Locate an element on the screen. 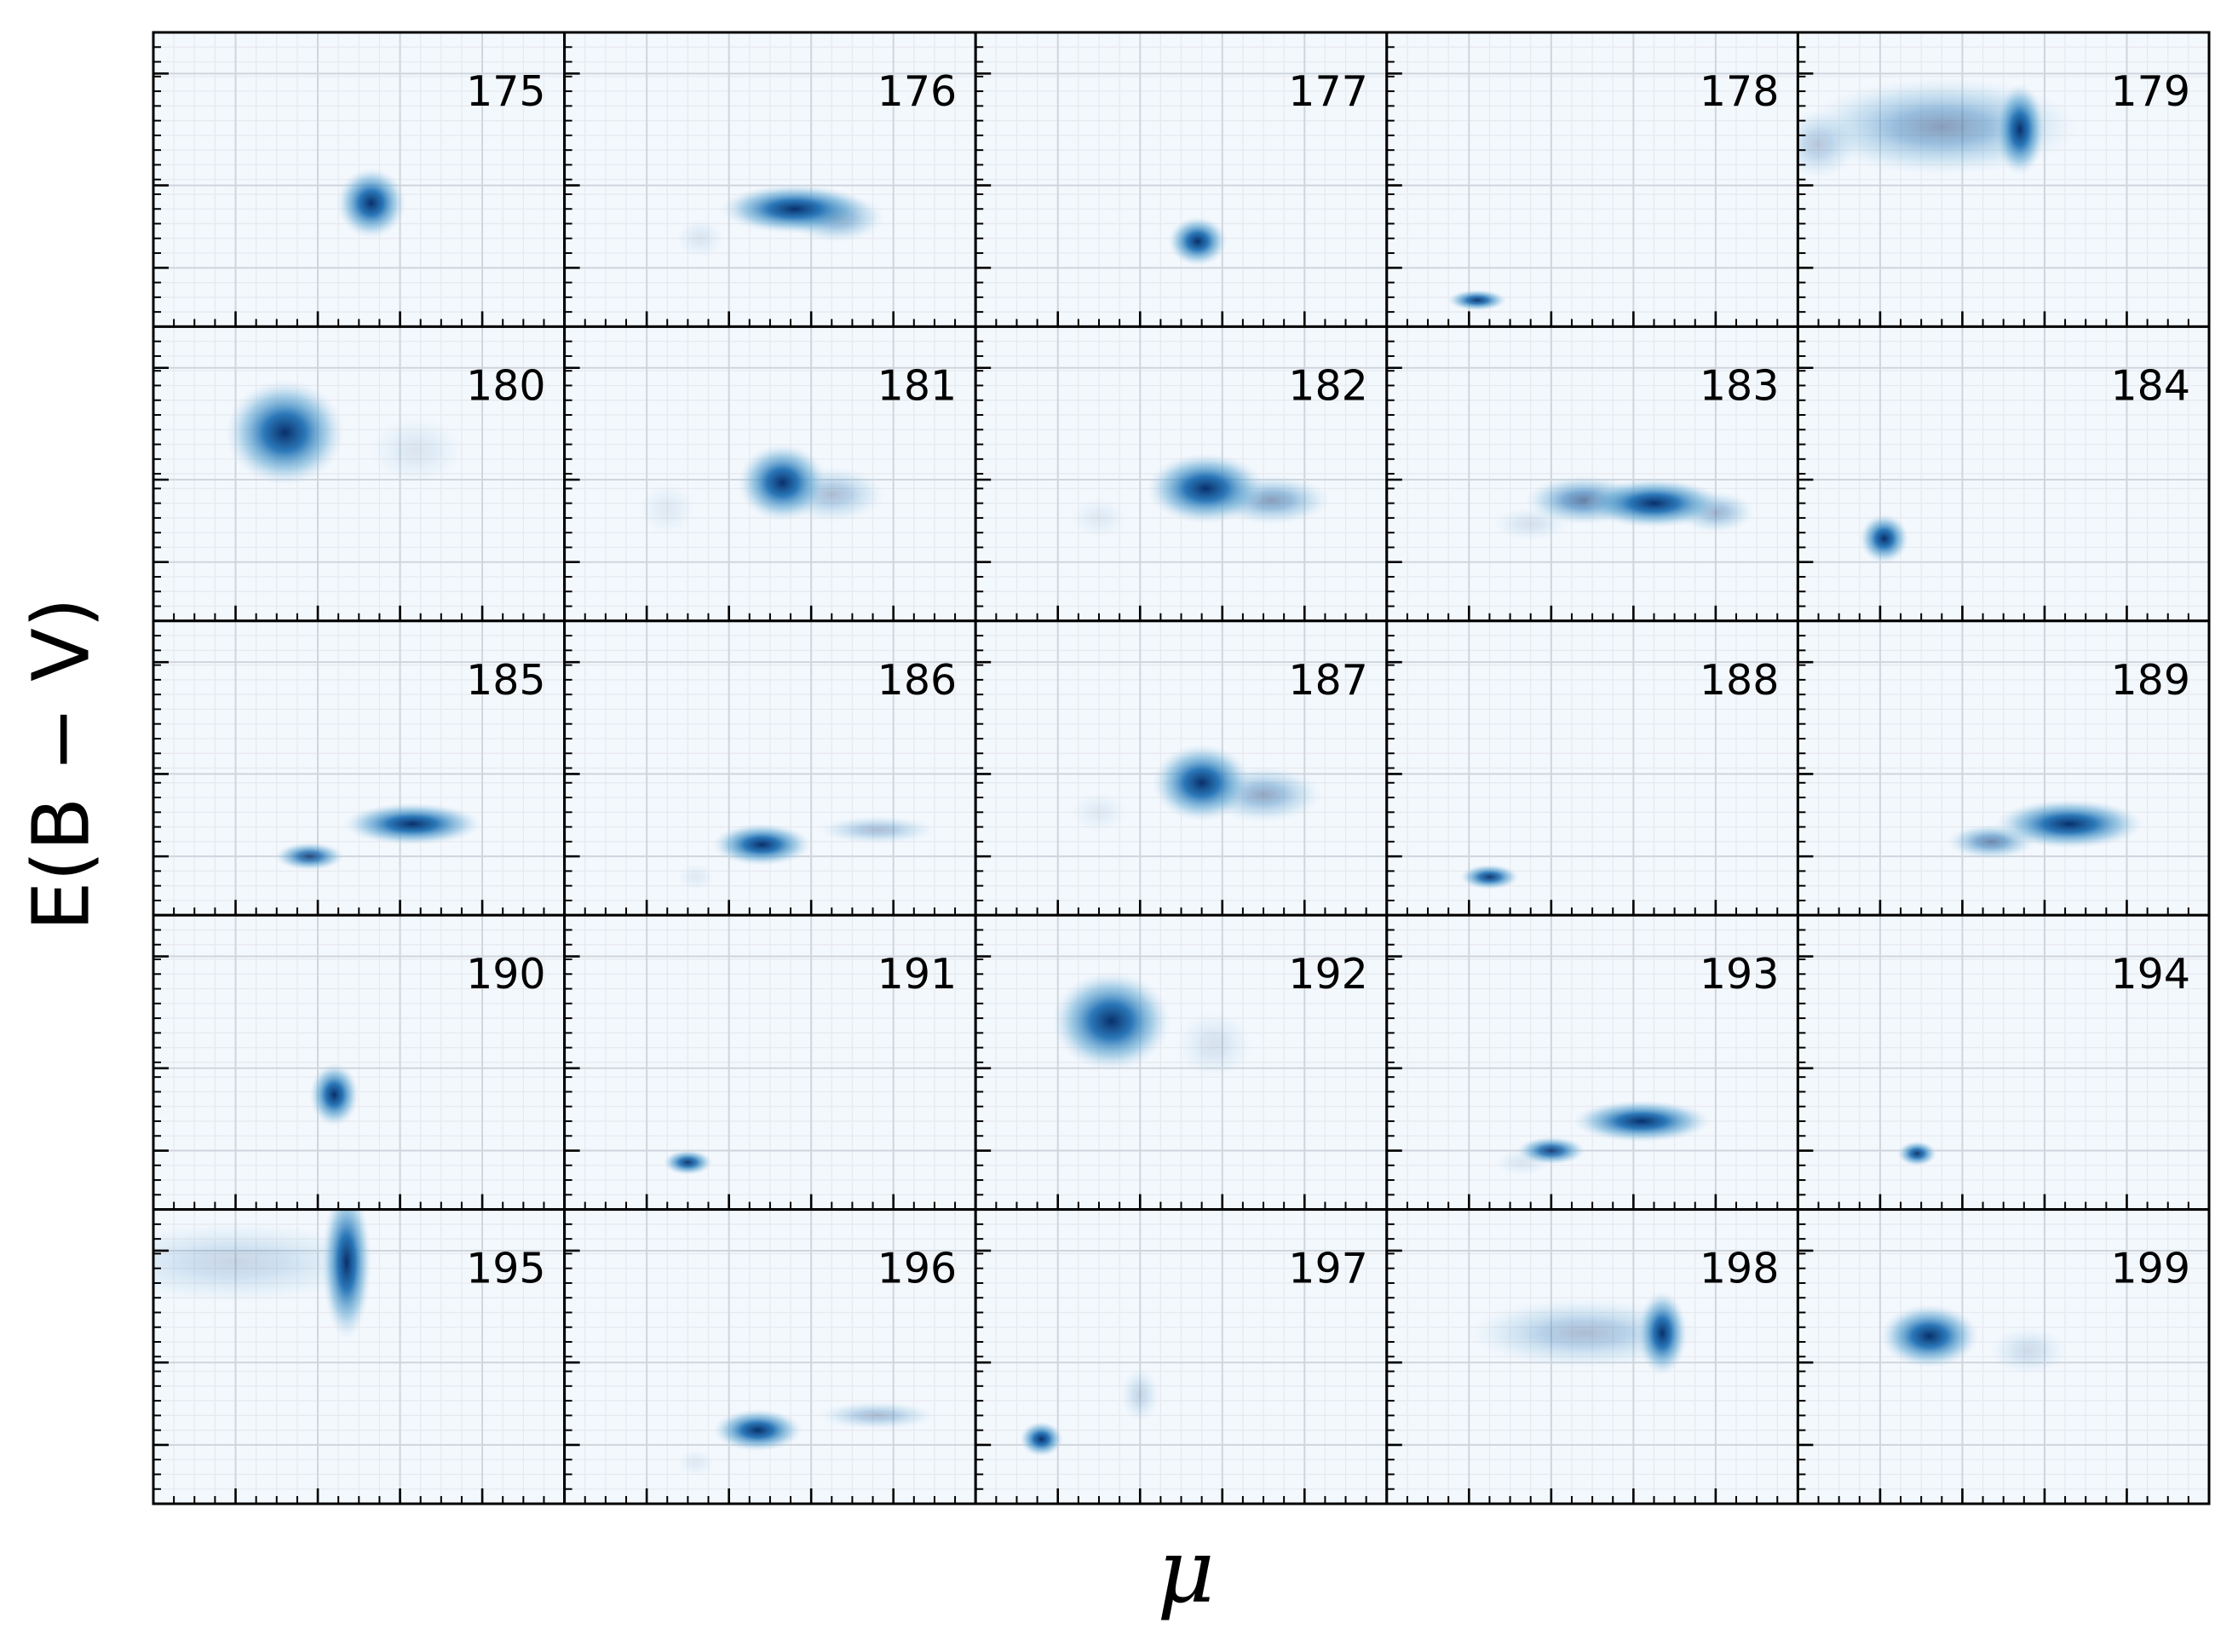  panel-188: 188 is located at coordinates (1592, 768).